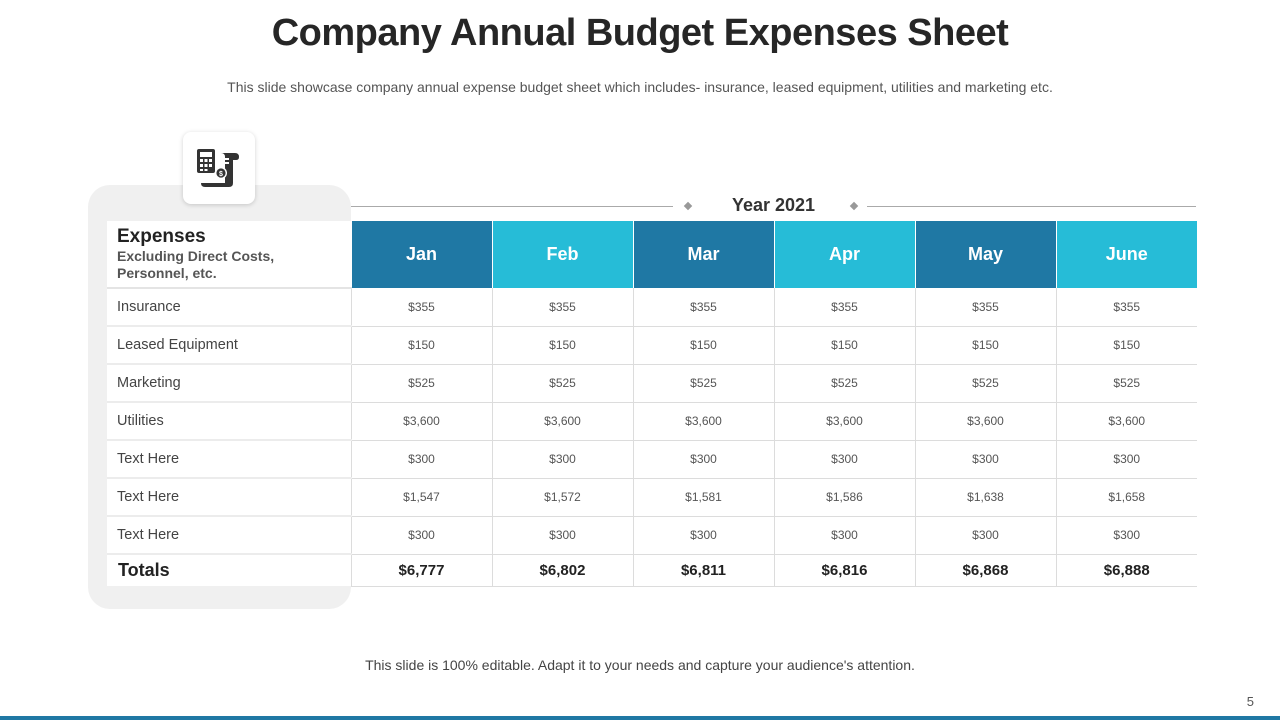 Image resolution: width=1280 pixels, height=720 pixels. Describe the element at coordinates (844, 497) in the screenshot. I see `table-cell: $1,586` at that location.